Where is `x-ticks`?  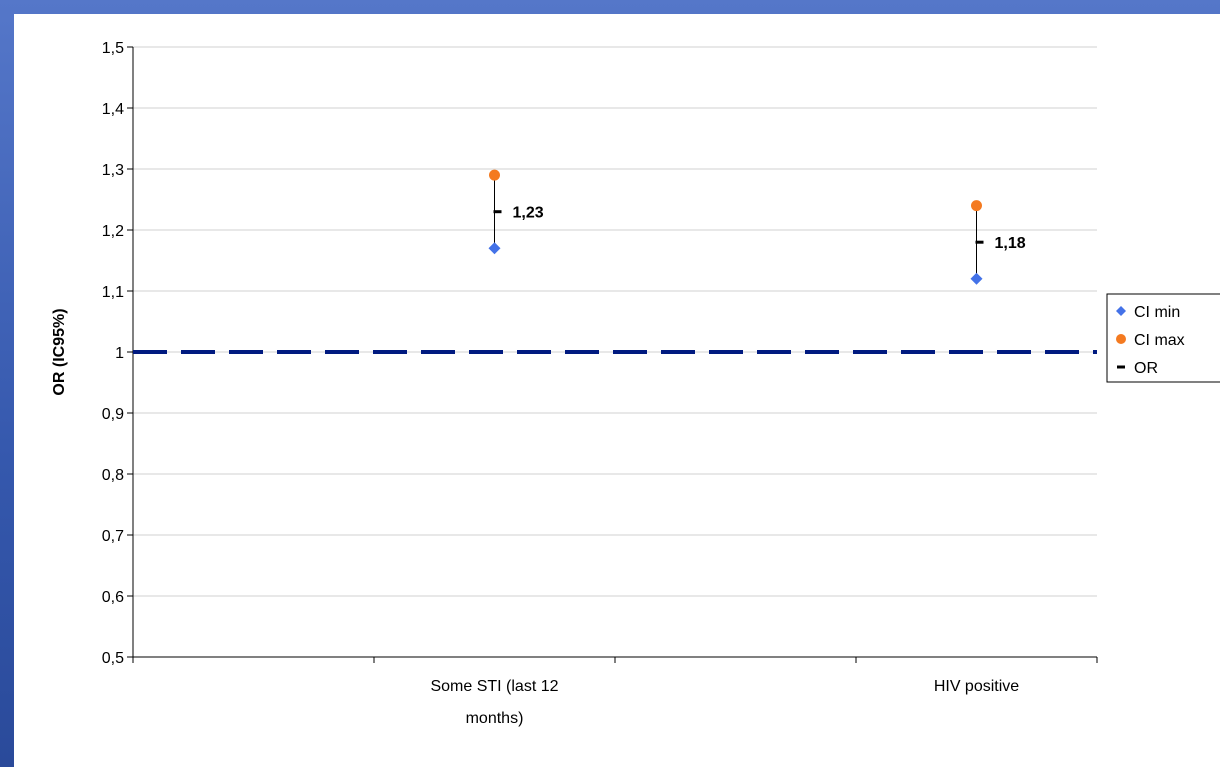
x-ticks is located at coordinates (615, 660).